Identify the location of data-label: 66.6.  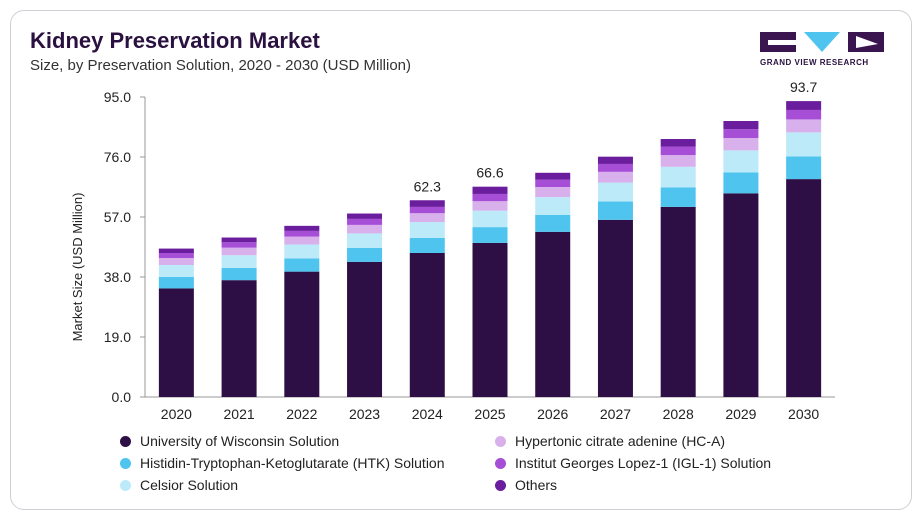
(489, 173).